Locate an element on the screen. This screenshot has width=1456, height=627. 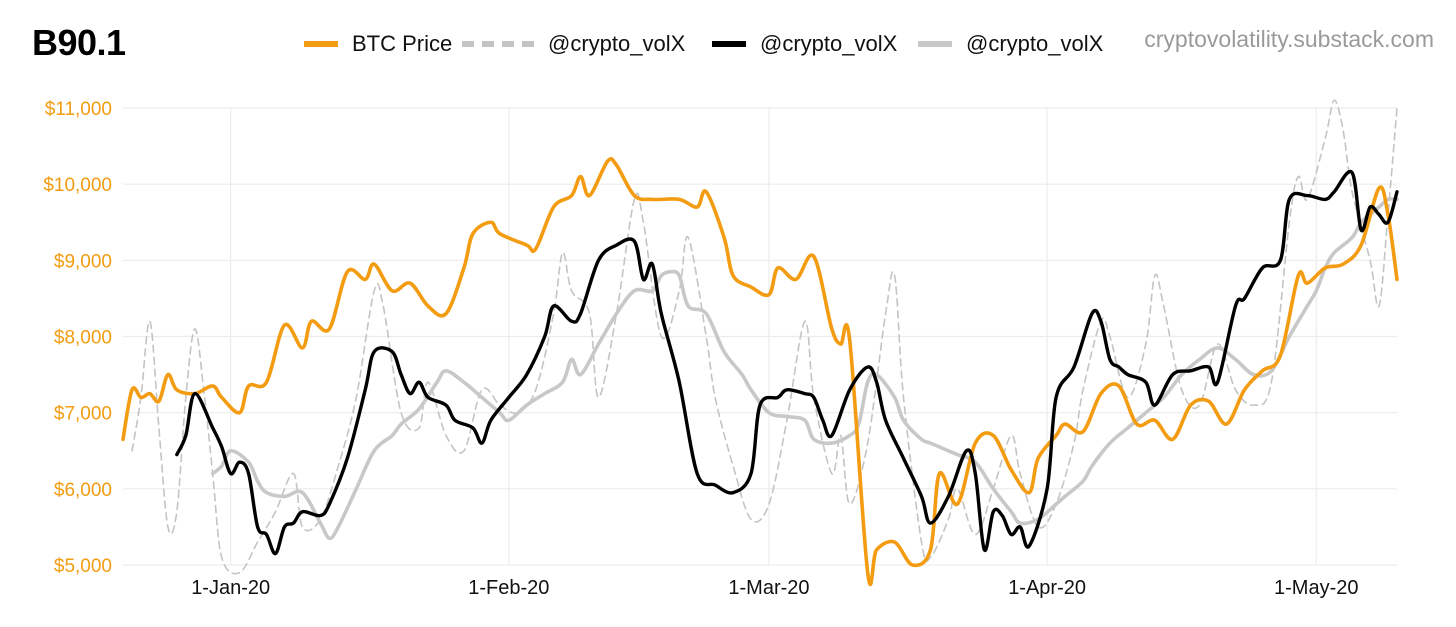
x-tick-label: 1-Feb-20 is located at coordinates (508, 588).